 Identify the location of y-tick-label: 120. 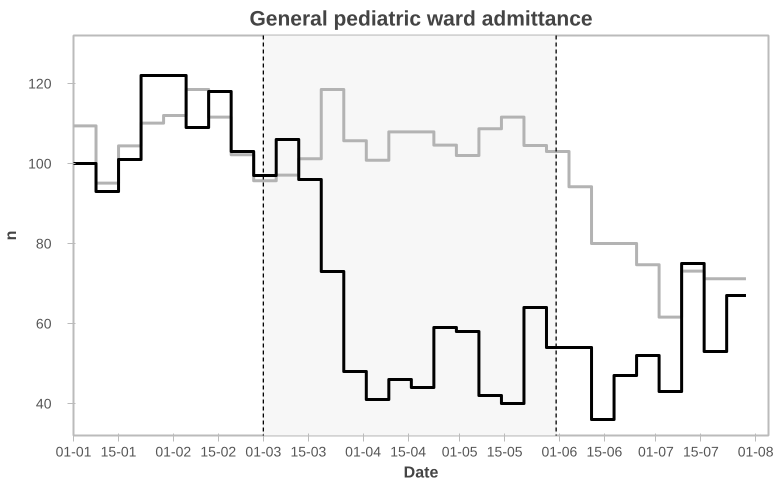
(40, 84).